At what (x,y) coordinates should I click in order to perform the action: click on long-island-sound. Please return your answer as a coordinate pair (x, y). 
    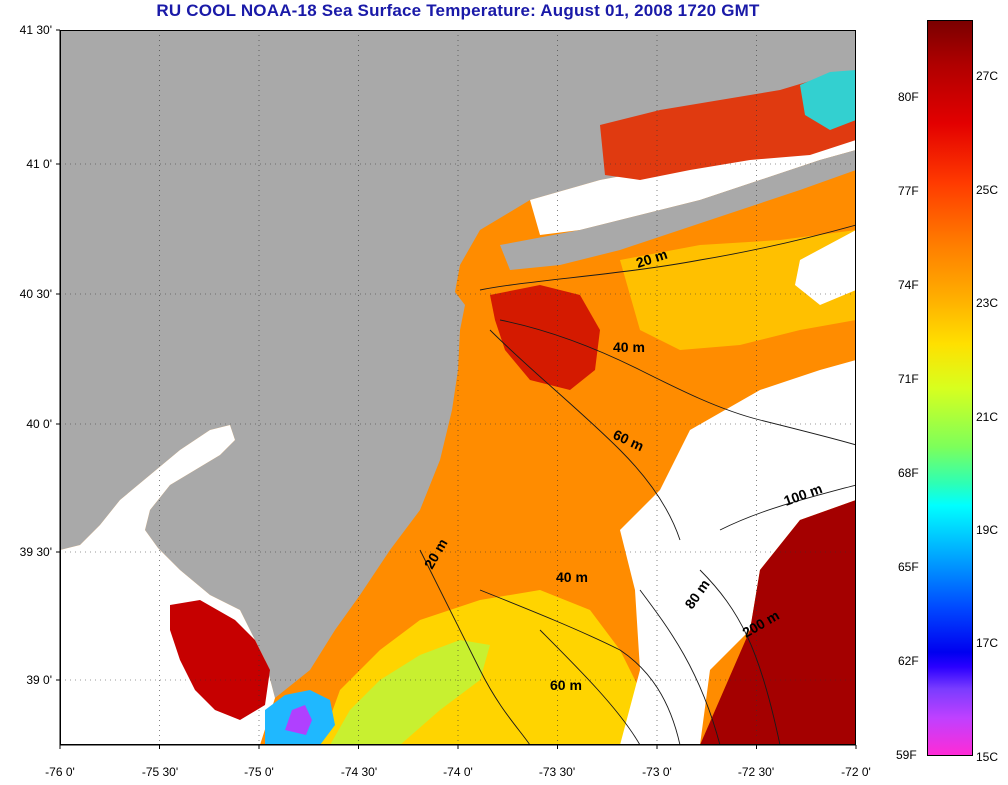
    Looking at the image, I should click on (693, 157).